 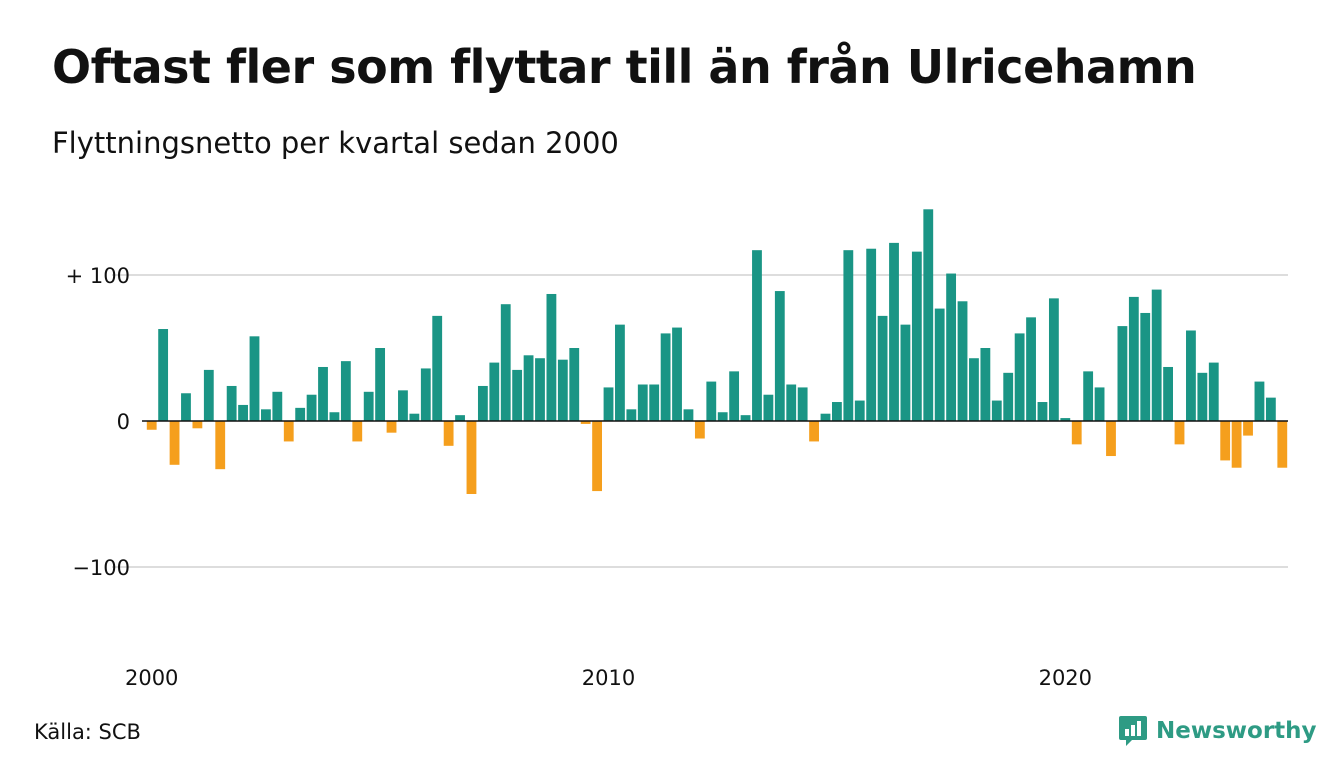 What do you see at coordinates (1236, 731) in the screenshot?
I see `brand-name: Newsworthy` at bounding box center [1236, 731].